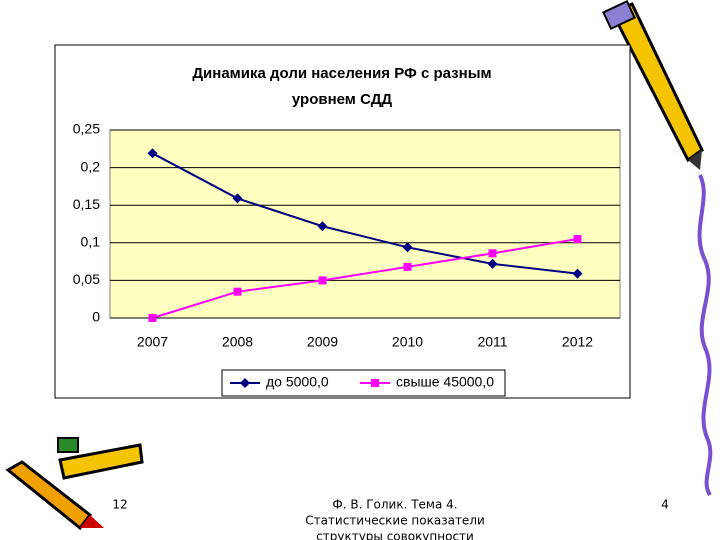  What do you see at coordinates (91, 242) in the screenshot?
I see `y-tick-label: 0,1` at bounding box center [91, 242].